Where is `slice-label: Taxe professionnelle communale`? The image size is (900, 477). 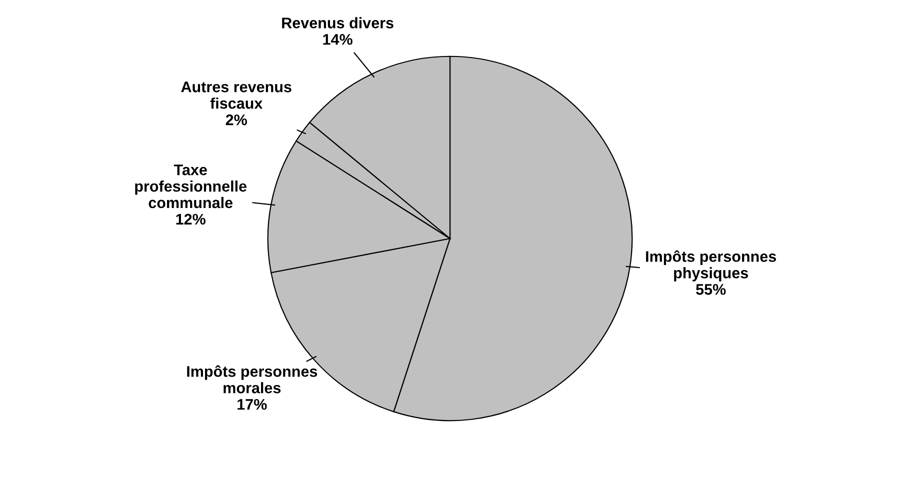 slice-label: Taxe professionnelle communale is located at coordinates (191, 186).